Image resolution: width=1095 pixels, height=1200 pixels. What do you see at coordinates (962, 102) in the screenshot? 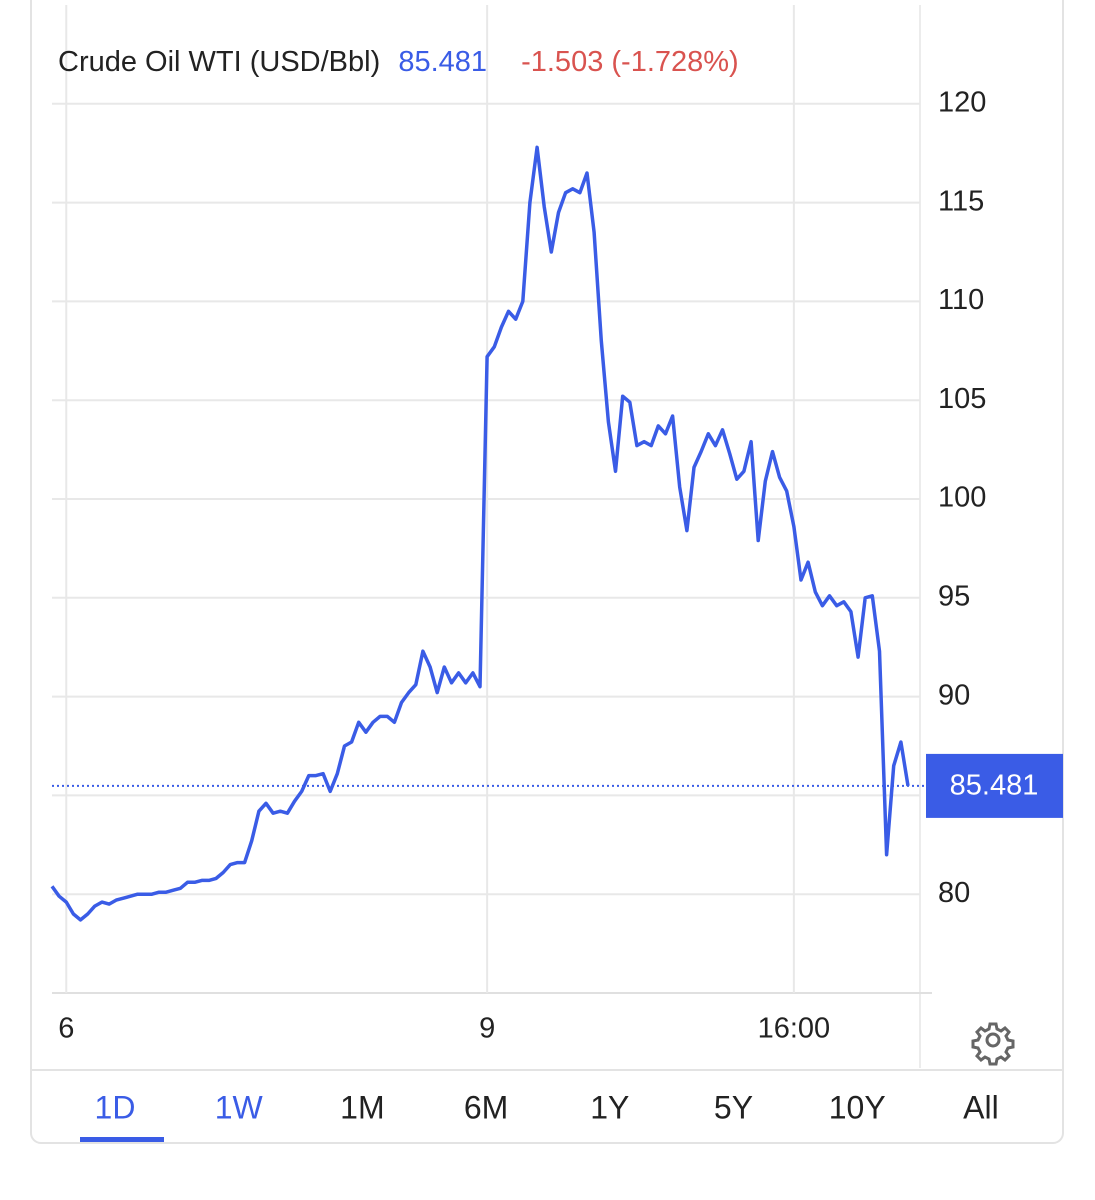
I see `y-tick-label: 120` at bounding box center [962, 102].